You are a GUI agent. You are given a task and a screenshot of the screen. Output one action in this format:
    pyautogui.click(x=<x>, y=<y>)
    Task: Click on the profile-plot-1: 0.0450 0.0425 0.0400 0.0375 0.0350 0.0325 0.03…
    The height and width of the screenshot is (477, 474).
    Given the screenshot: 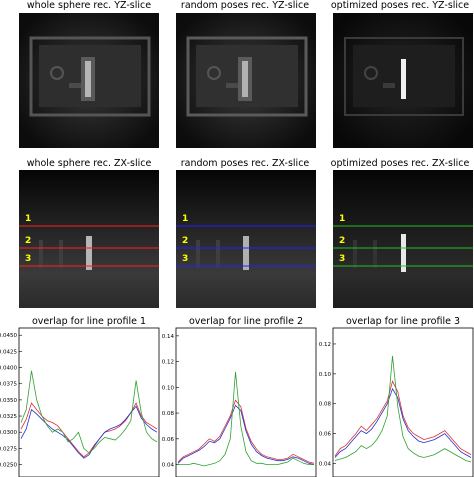 What is the action you would take?
    pyautogui.click(x=80, y=402)
    